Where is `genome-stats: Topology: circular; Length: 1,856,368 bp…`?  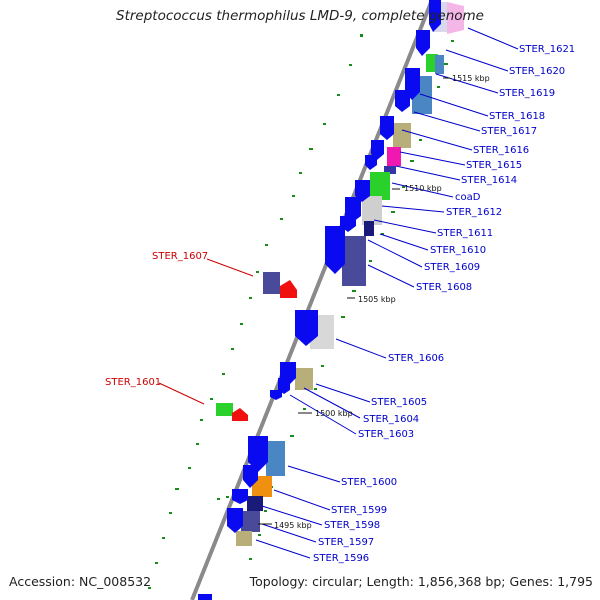
genome-stats: Topology: circular; Length: 1,856,368 bp… is located at coordinates (421, 581).